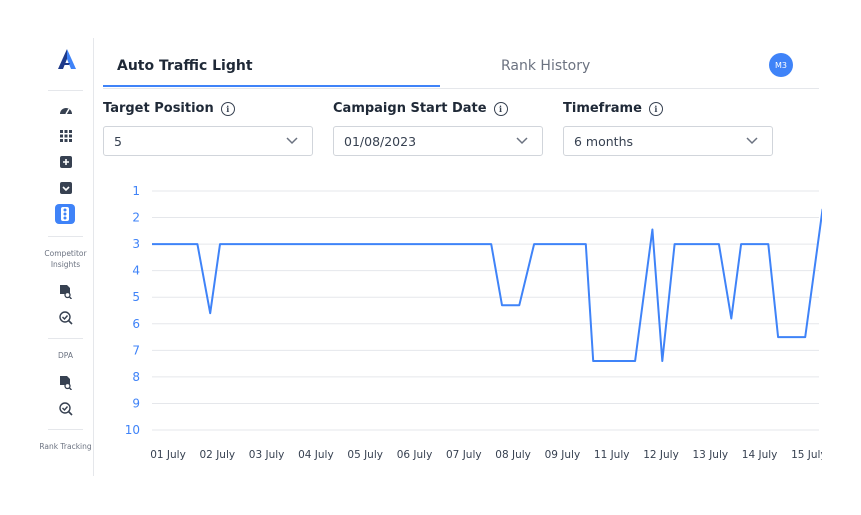 This screenshot has width=861, height=515. I want to click on section-label-competitor-insights: Competitor Insights, so click(65, 259).